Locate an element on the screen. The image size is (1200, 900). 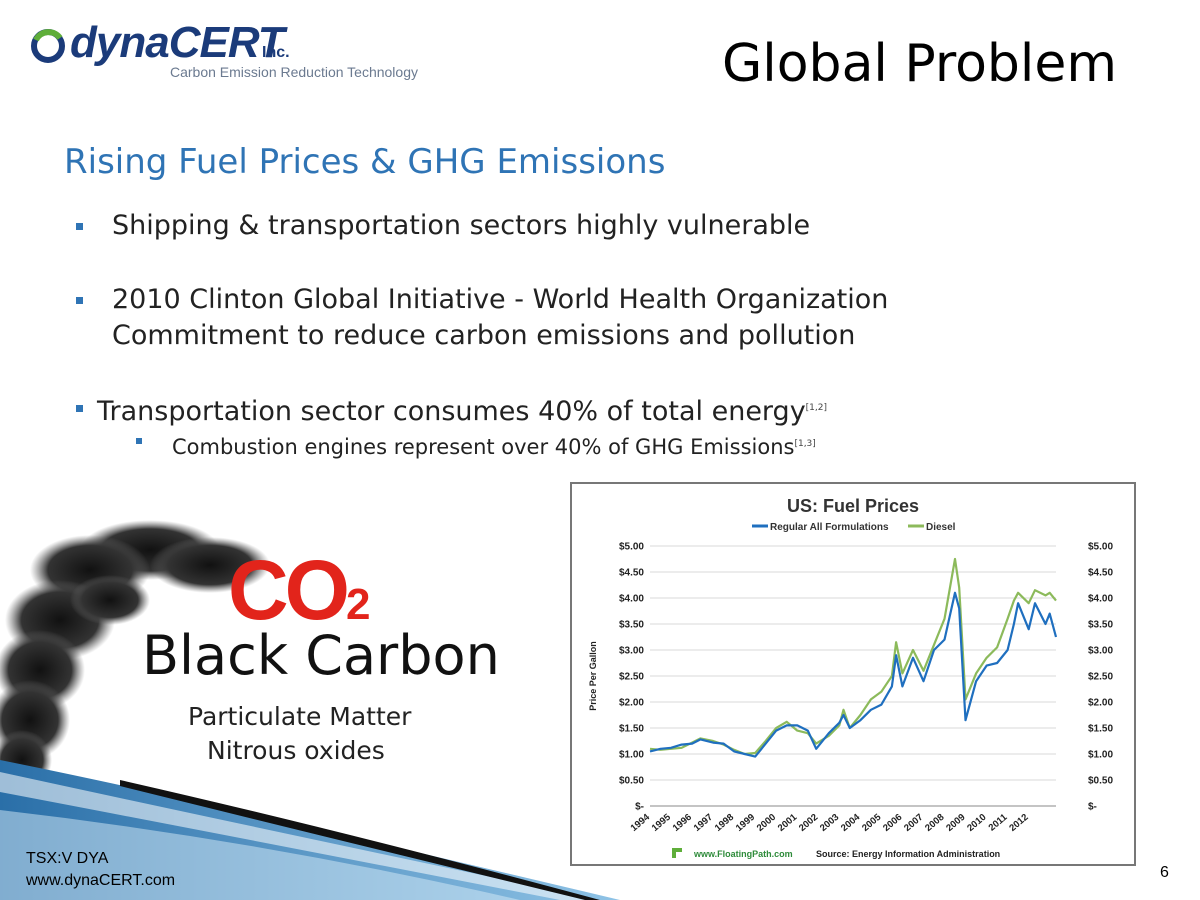
y-tick-right: $1.00 is located at coordinates (1100, 755).